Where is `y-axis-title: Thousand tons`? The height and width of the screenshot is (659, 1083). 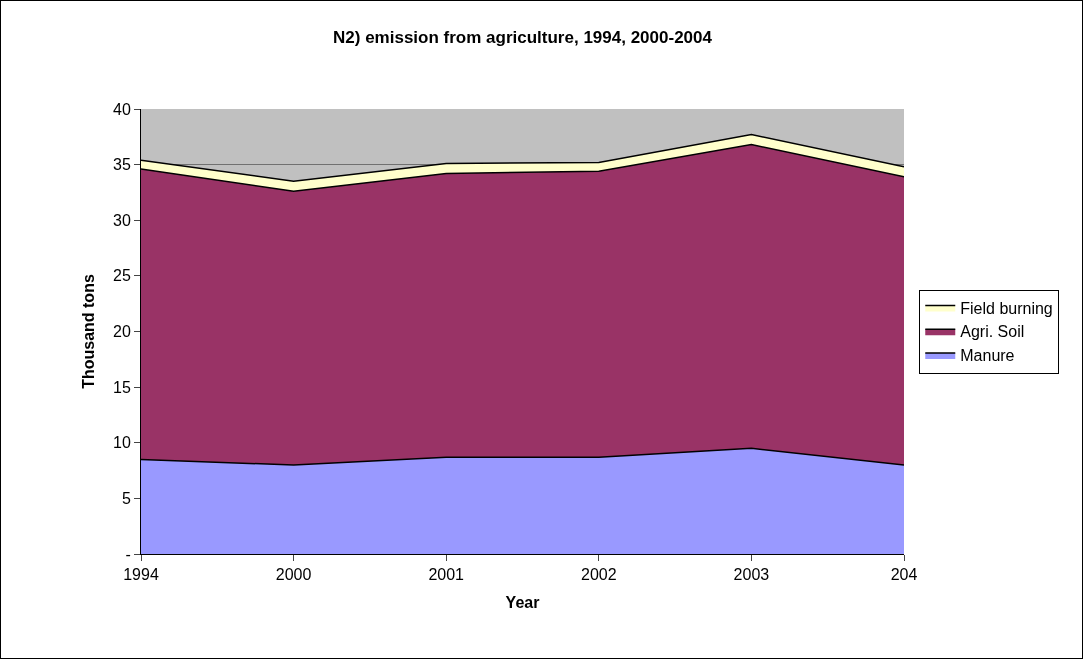
y-axis-title: Thousand tons is located at coordinates (88, 331).